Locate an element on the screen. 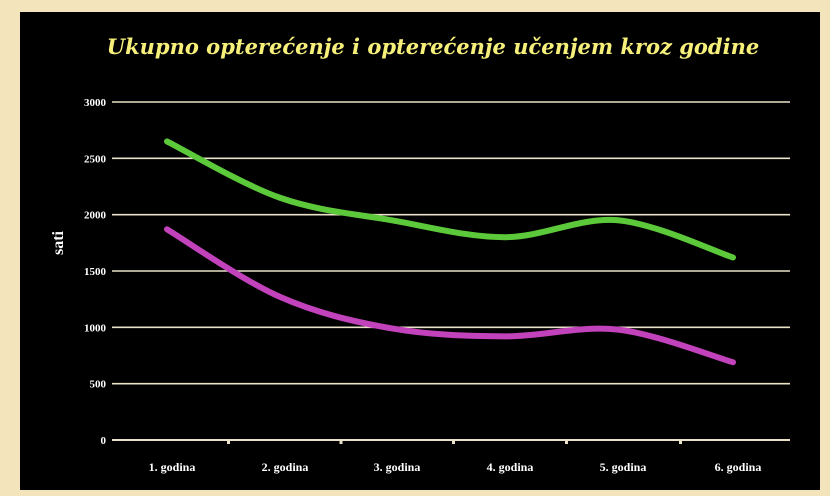 This screenshot has width=830, height=496. y-tick-label: 3000 is located at coordinates (95, 103).